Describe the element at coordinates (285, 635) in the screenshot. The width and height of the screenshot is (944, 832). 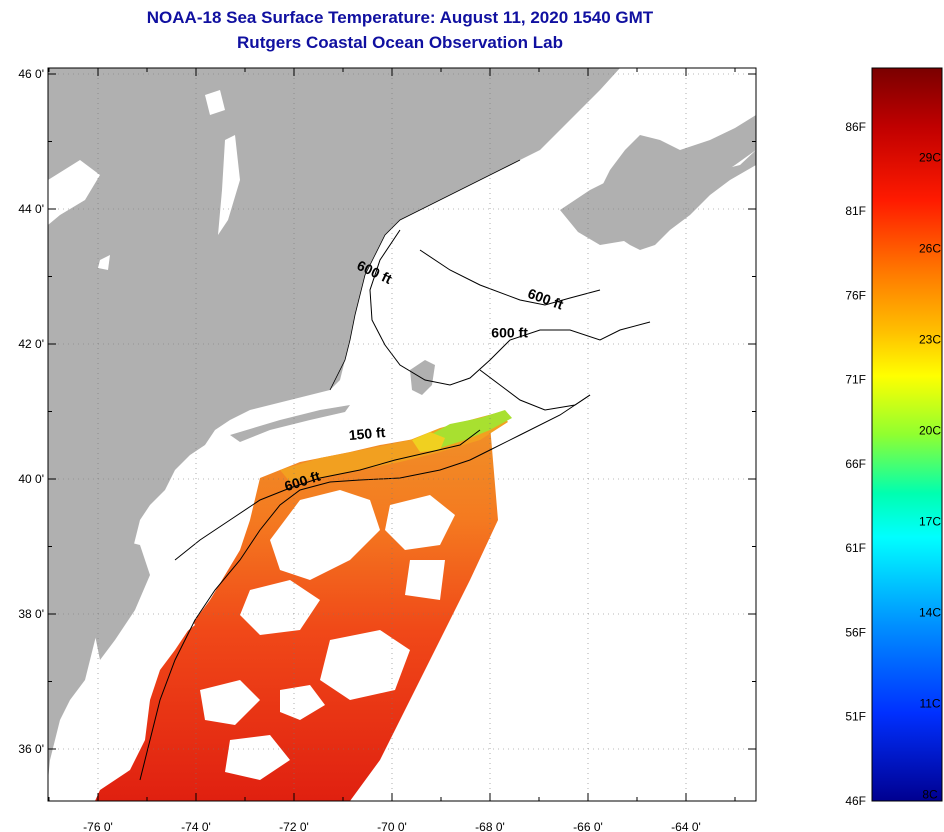
I see `cloud-cover` at that location.